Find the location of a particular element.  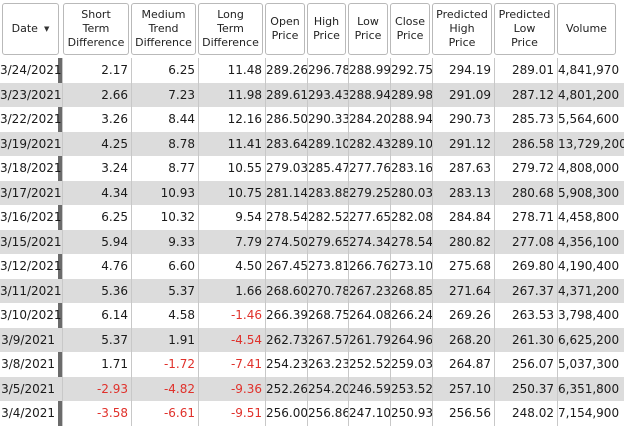

sort-descending-icon: ▼ is located at coordinates (46, 29).